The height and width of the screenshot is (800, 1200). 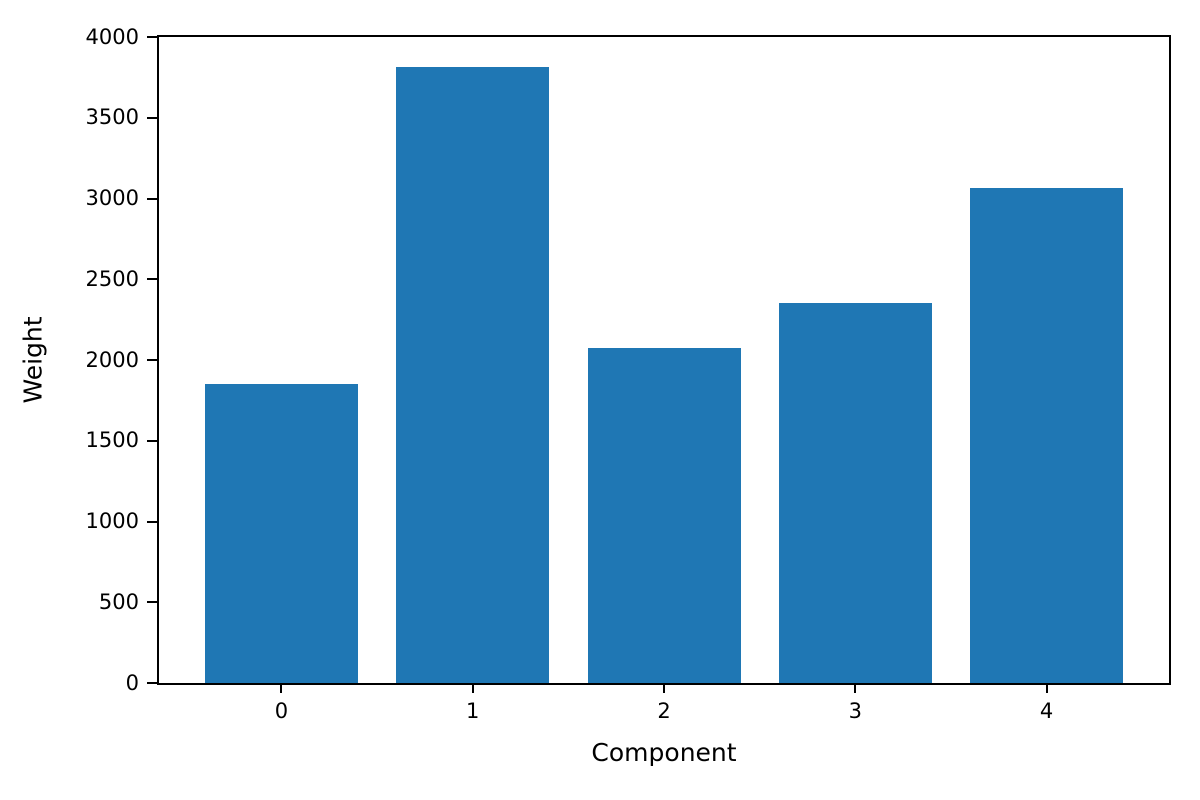 What do you see at coordinates (118, 601) in the screenshot?
I see `y-tick-label: 500` at bounding box center [118, 601].